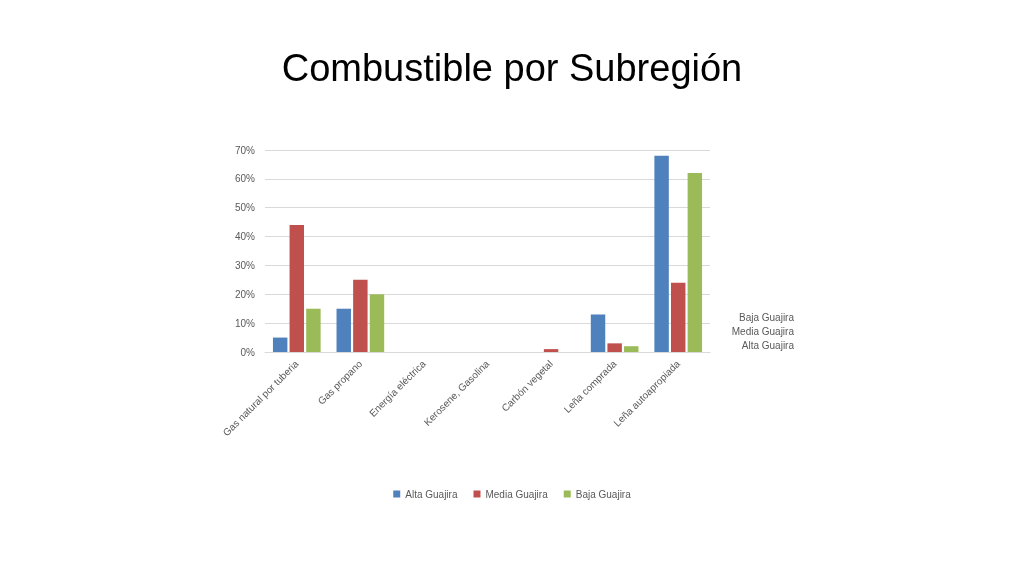 The image size is (1024, 576). I want to click on y-tick-label: 10%, so click(245, 323).